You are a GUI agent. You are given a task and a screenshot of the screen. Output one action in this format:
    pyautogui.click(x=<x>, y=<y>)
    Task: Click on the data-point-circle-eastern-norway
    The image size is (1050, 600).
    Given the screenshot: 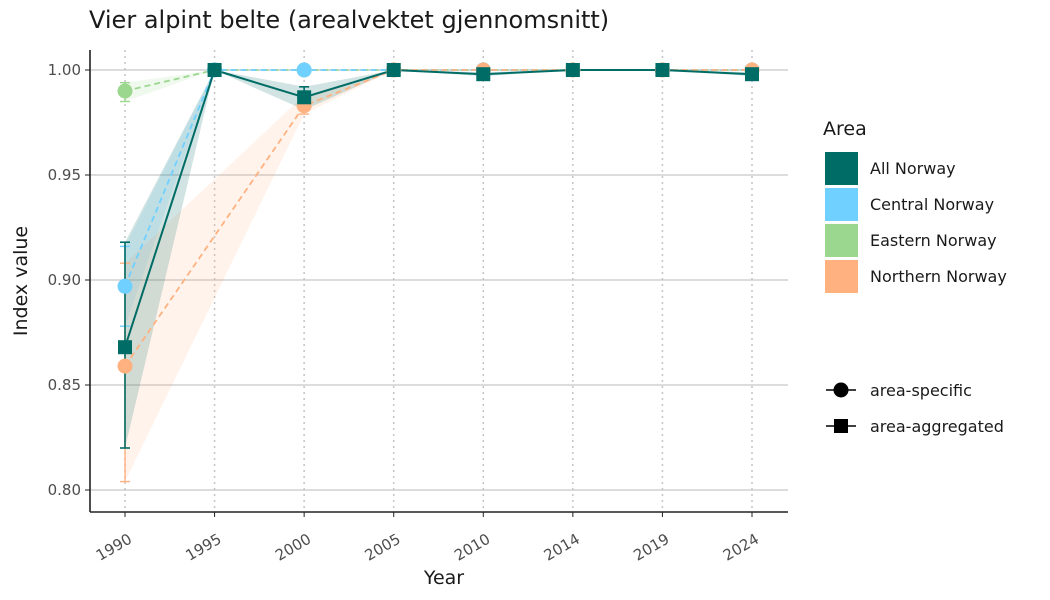 What is the action you would take?
    pyautogui.click(x=125, y=91)
    